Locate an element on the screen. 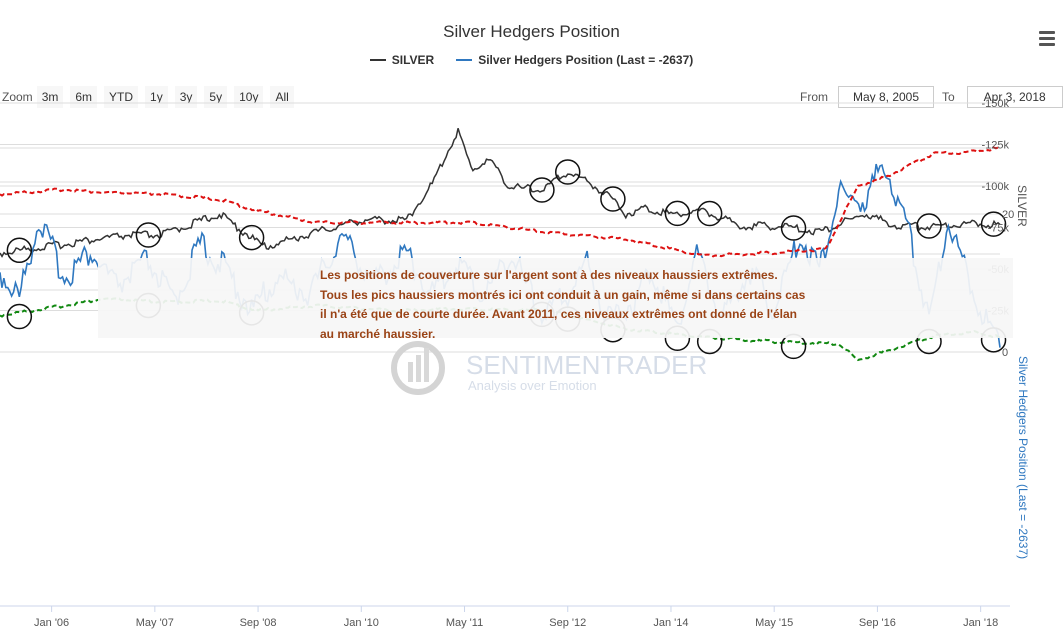  x-tick-label: Jan '06 is located at coordinates (51, 623).